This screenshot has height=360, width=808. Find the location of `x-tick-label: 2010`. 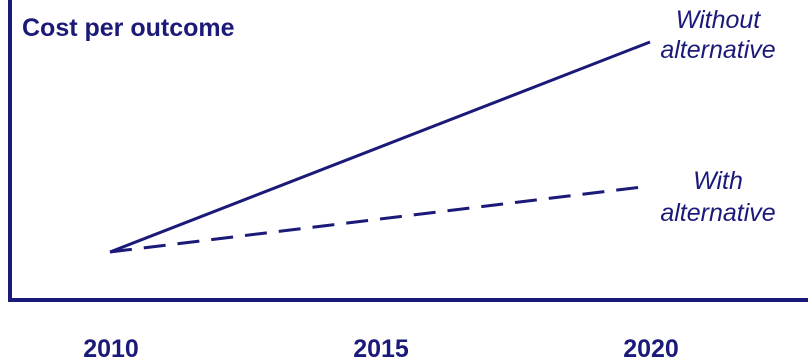

x-tick-label: 2010 is located at coordinates (111, 347).